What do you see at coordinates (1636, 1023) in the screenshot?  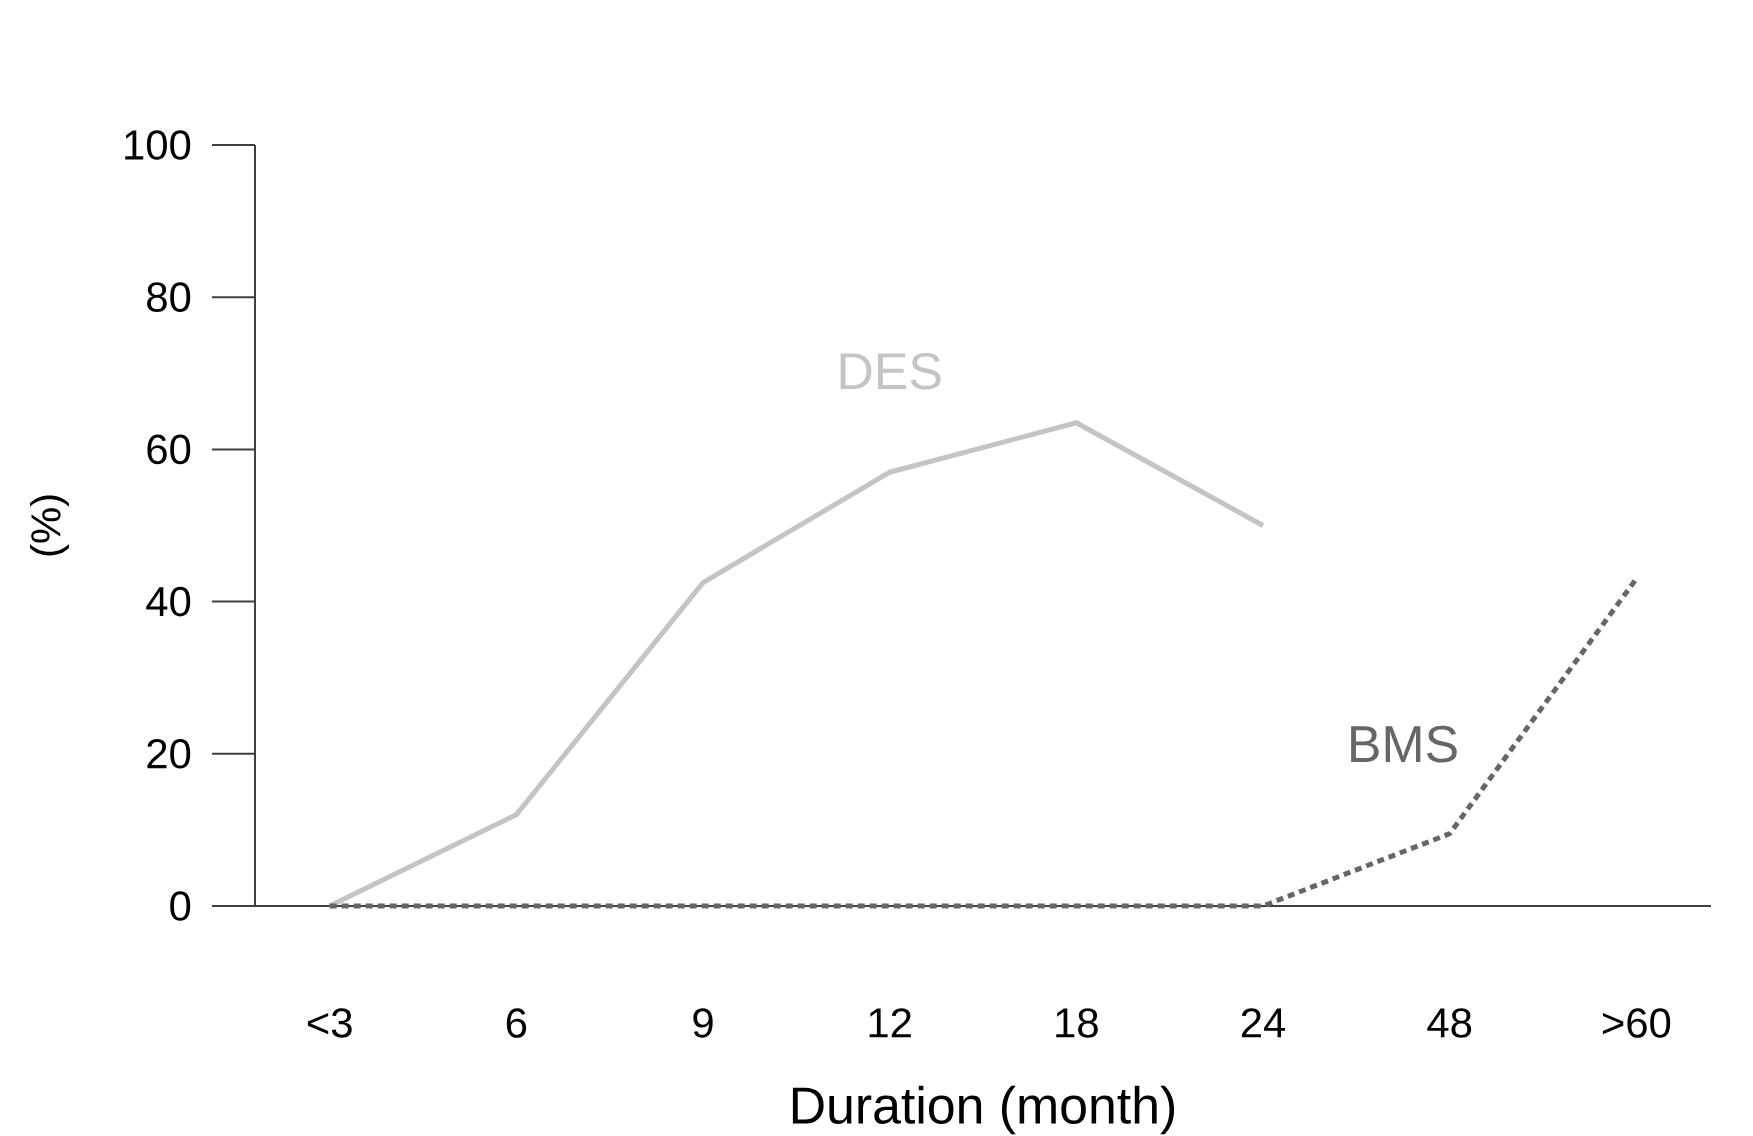 I see `x-tick-label: >60` at bounding box center [1636, 1023].